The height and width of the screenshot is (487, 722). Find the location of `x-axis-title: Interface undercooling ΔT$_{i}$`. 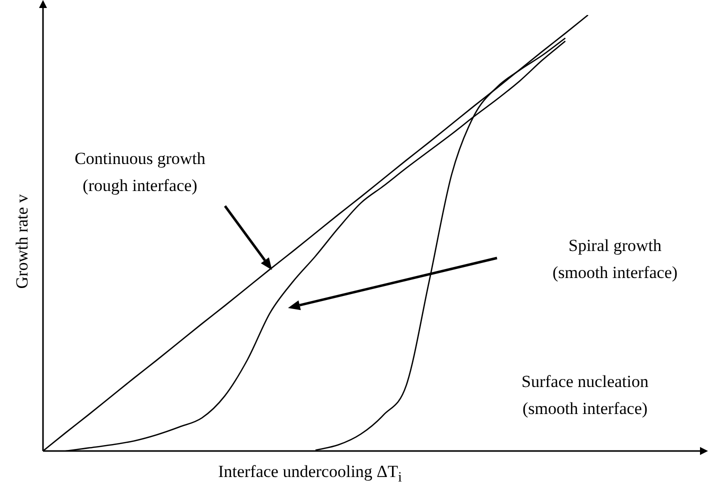

x-axis-title: Interface undercooling ΔT$_{i}$ is located at coordinates (310, 474).